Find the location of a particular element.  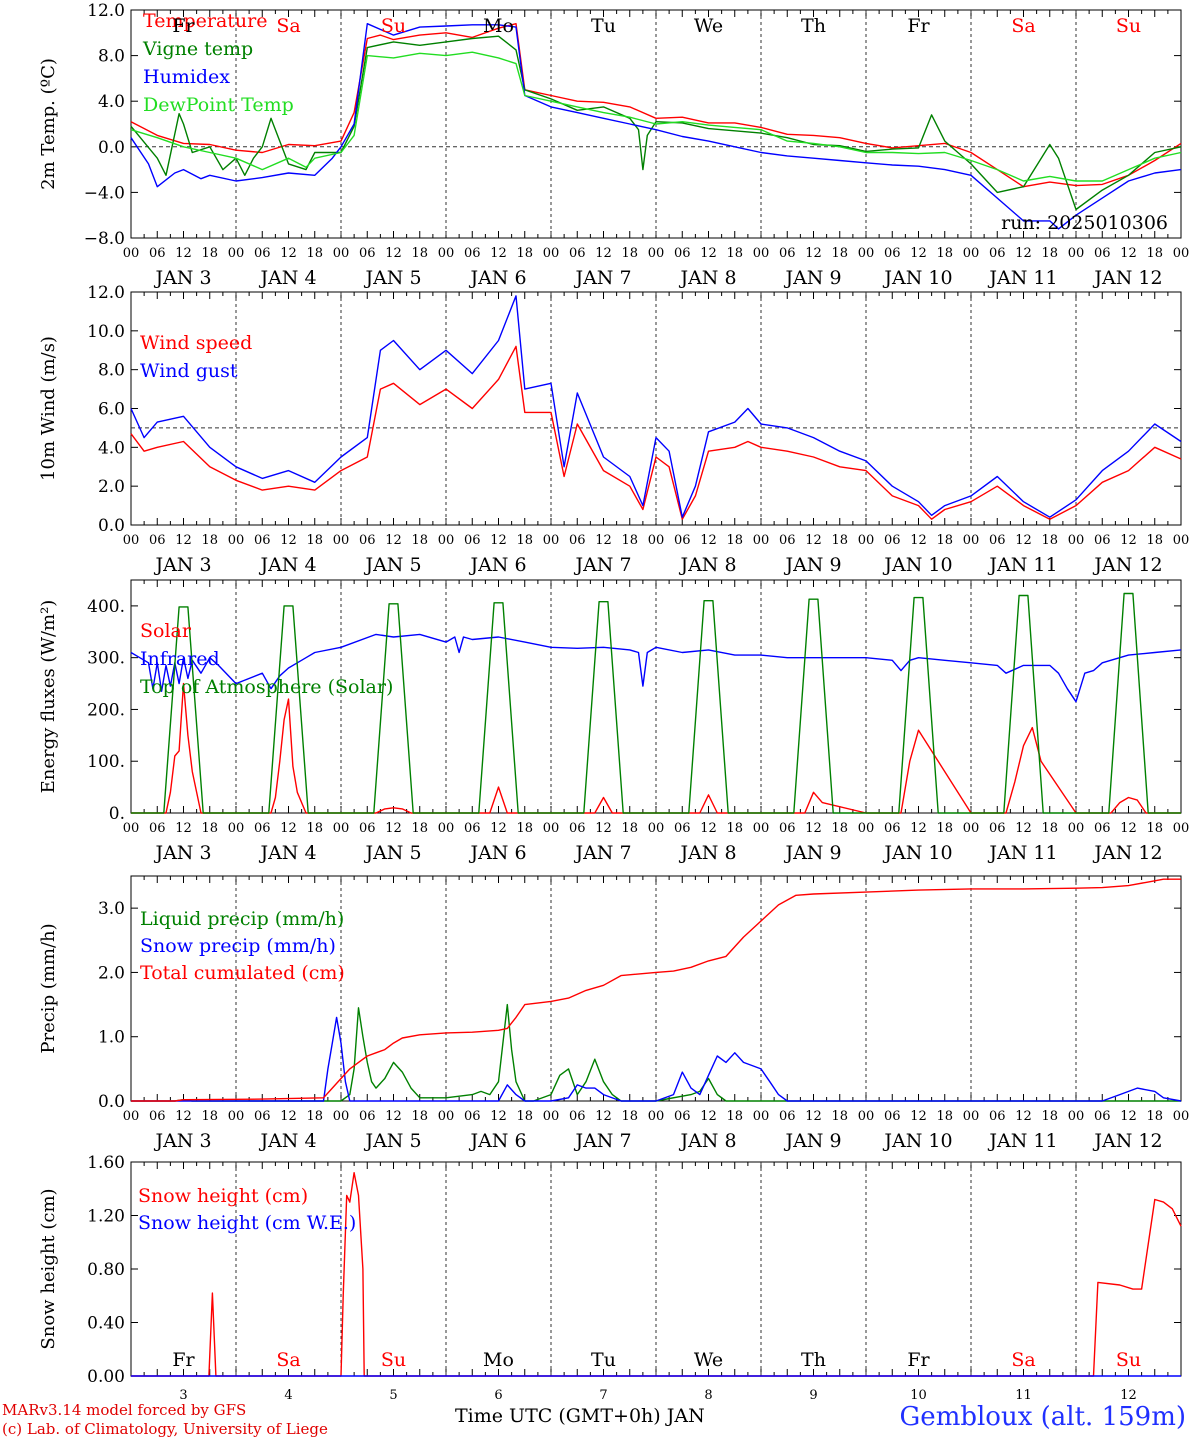

weekday-label: We is located at coordinates (708, 1360).